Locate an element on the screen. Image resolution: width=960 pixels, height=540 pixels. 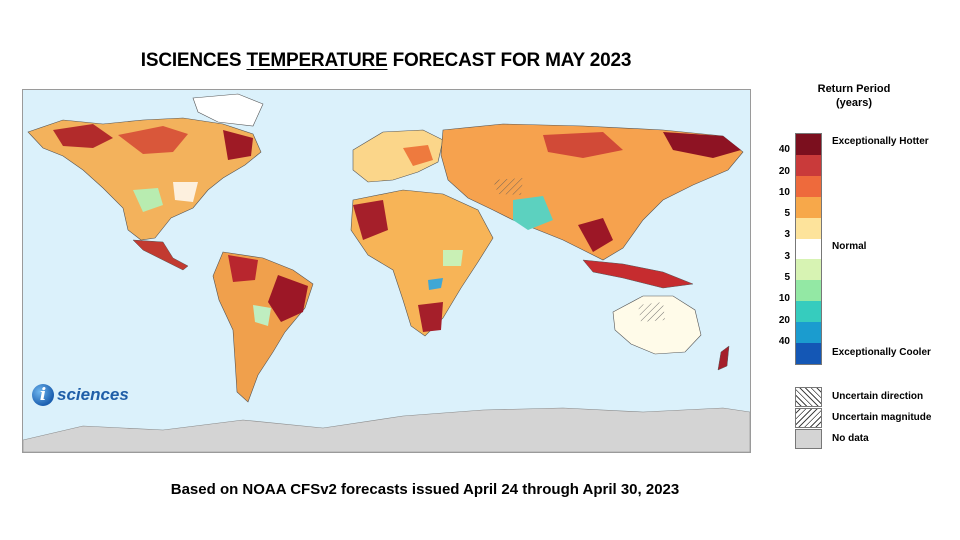
no-data-label: No data is located at coordinates (850, 438).